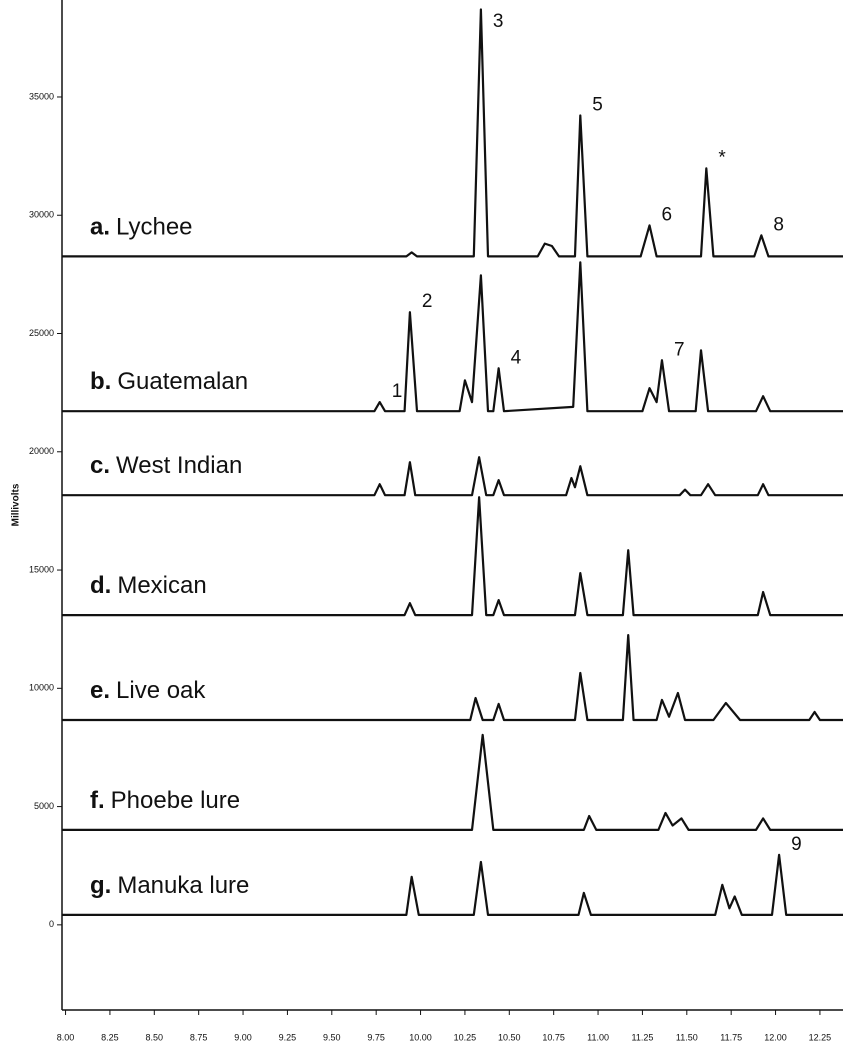 Image resolution: width=843 pixels, height=1052 pixels. Describe the element at coordinates (175, 800) in the screenshot. I see `series-name: Phoebe lure` at that location.